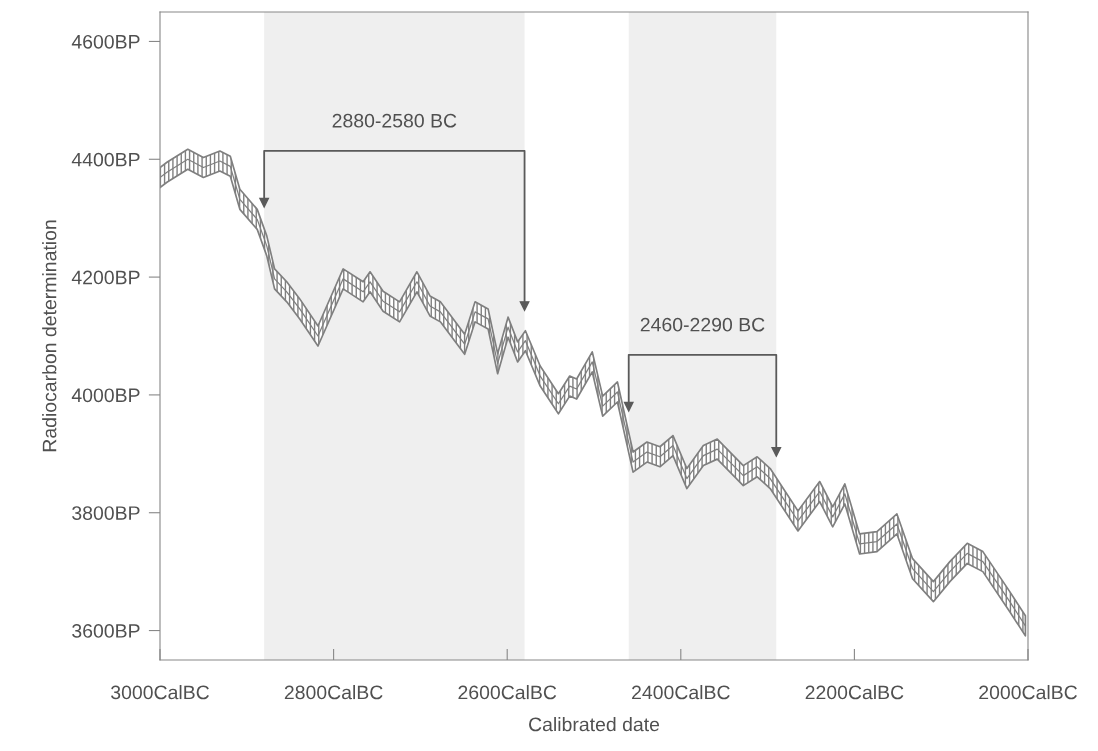 This screenshot has height=751, width=1098. Describe the element at coordinates (106, 631) in the screenshot. I see `y-tick-label: 3600BP` at that location.